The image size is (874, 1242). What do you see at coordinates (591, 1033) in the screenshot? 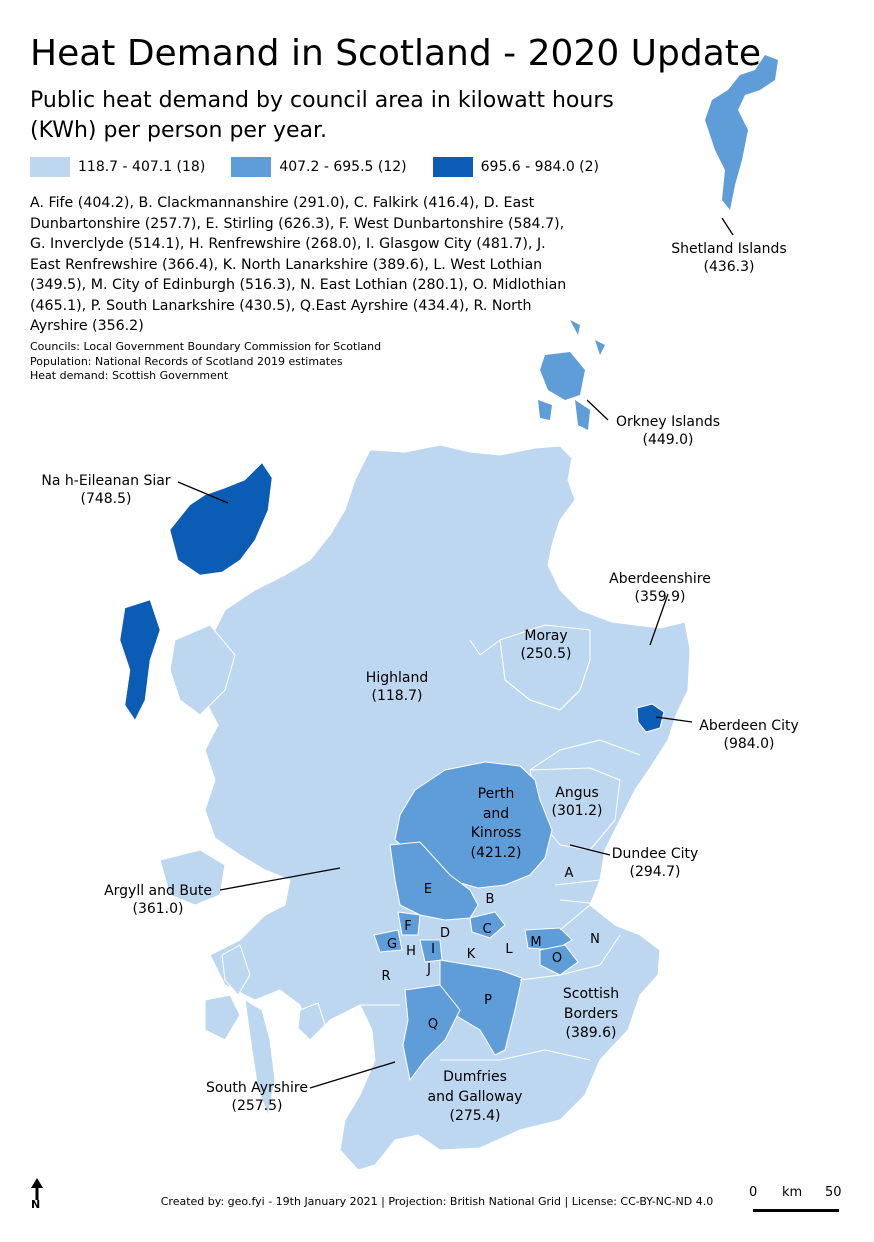
I see `label-borders-value: (389.6)` at bounding box center [591, 1033].